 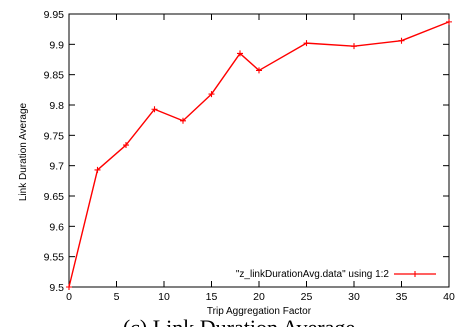 What do you see at coordinates (56, 106) in the screenshot?
I see `y-tick-label: 9.8` at bounding box center [56, 106].